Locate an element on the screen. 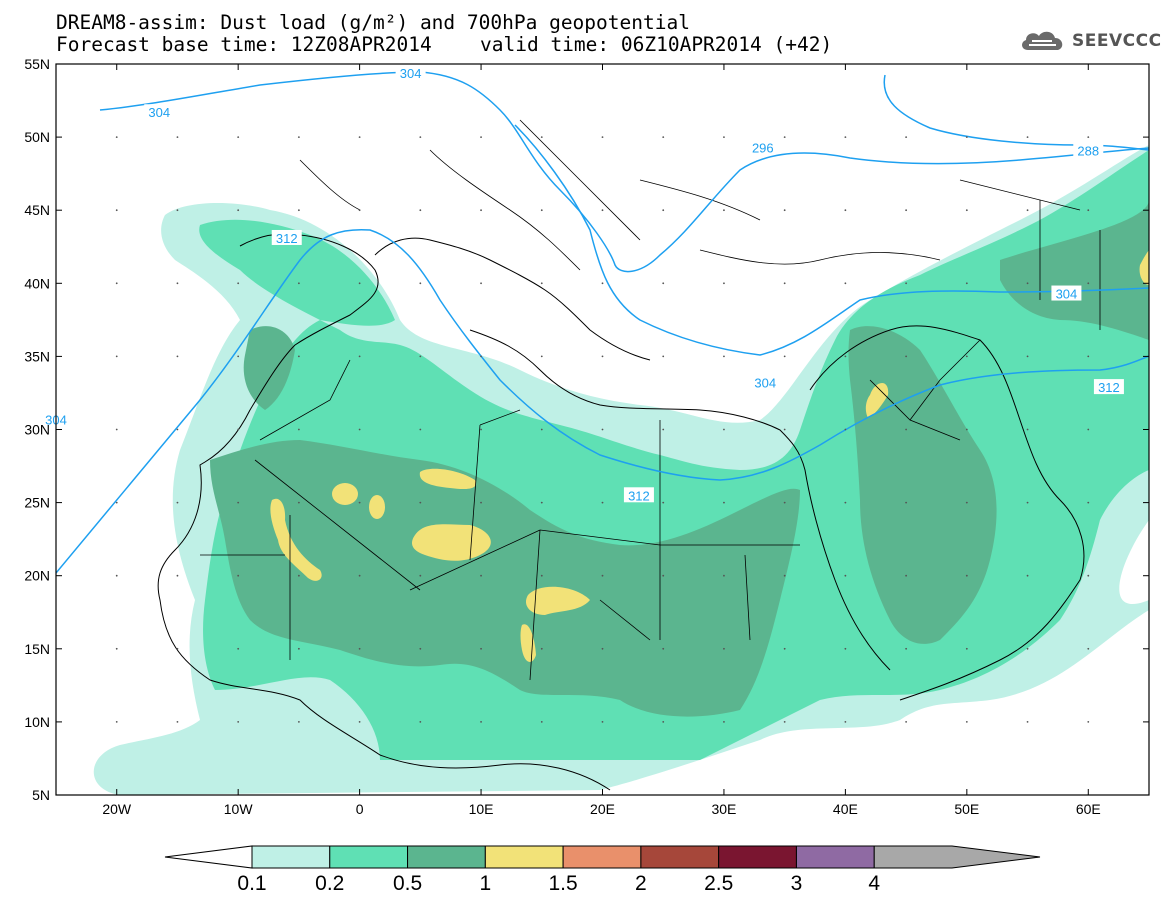 The image size is (1165, 907). arabia-coast is located at coordinates (947, 513).